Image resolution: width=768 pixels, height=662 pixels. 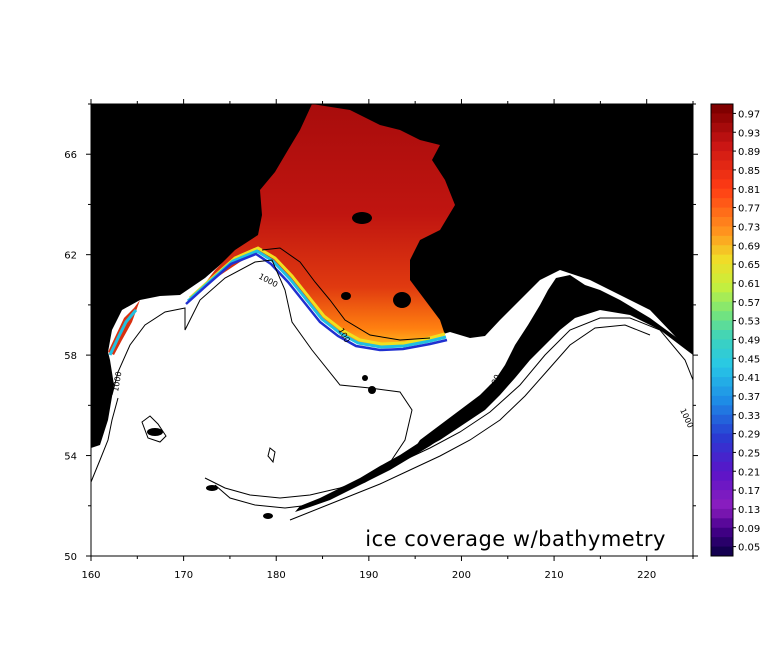 I want to click on bathymetry-1000m-shelf, so click(x=262, y=384).